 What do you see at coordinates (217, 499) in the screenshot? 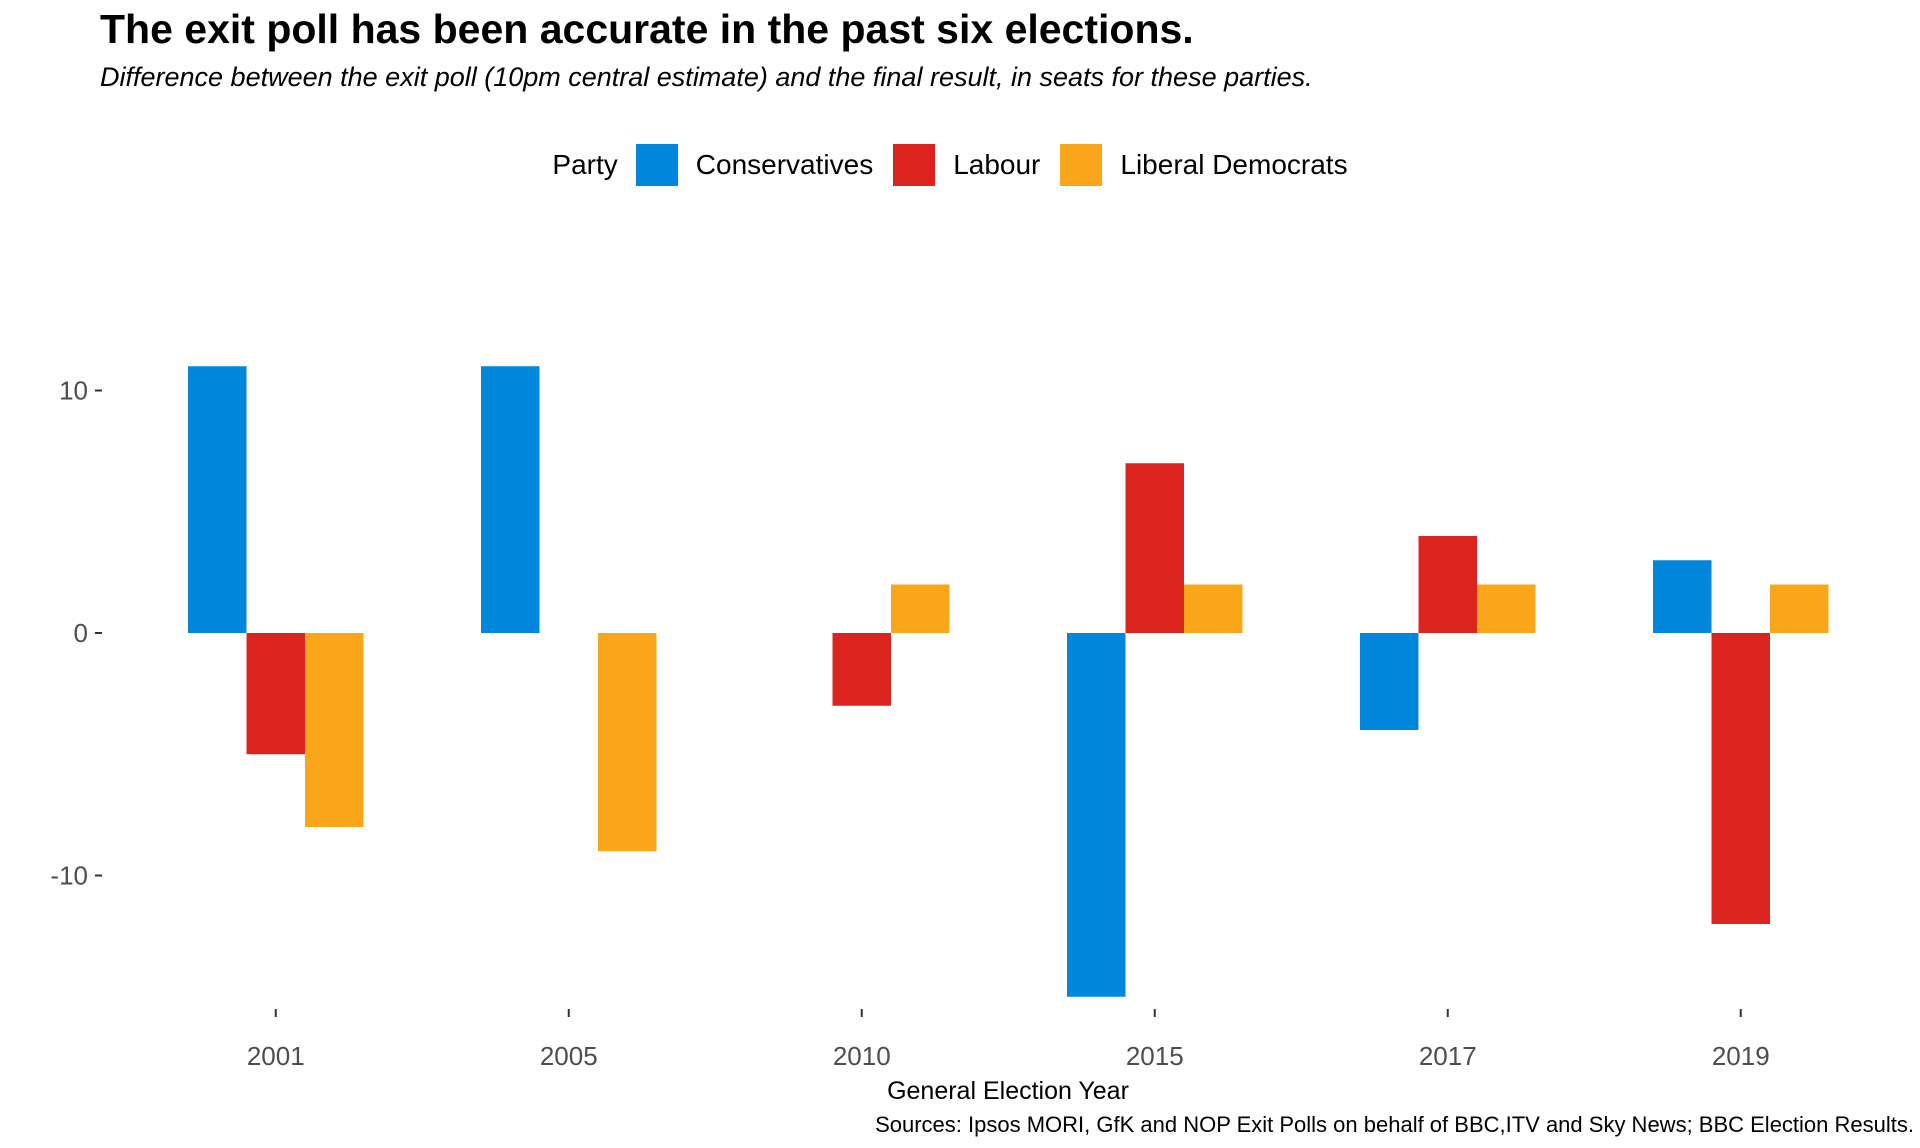
I see `bar-conservatives-2001` at bounding box center [217, 499].